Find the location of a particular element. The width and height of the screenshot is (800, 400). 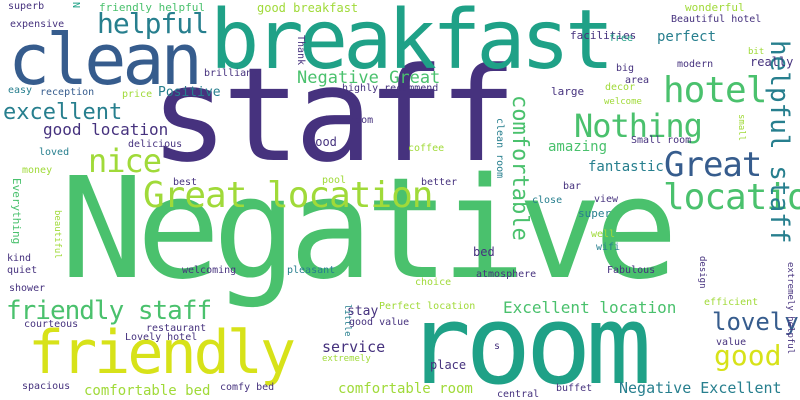

word-loved: loved is located at coordinates (54, 152).